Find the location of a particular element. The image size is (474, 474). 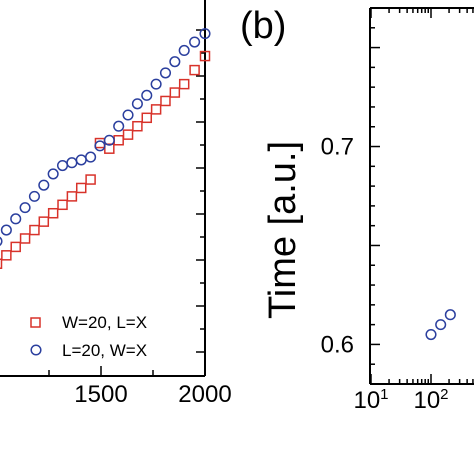

legend-label-series-a: W=20, L=X is located at coordinates (104, 322).